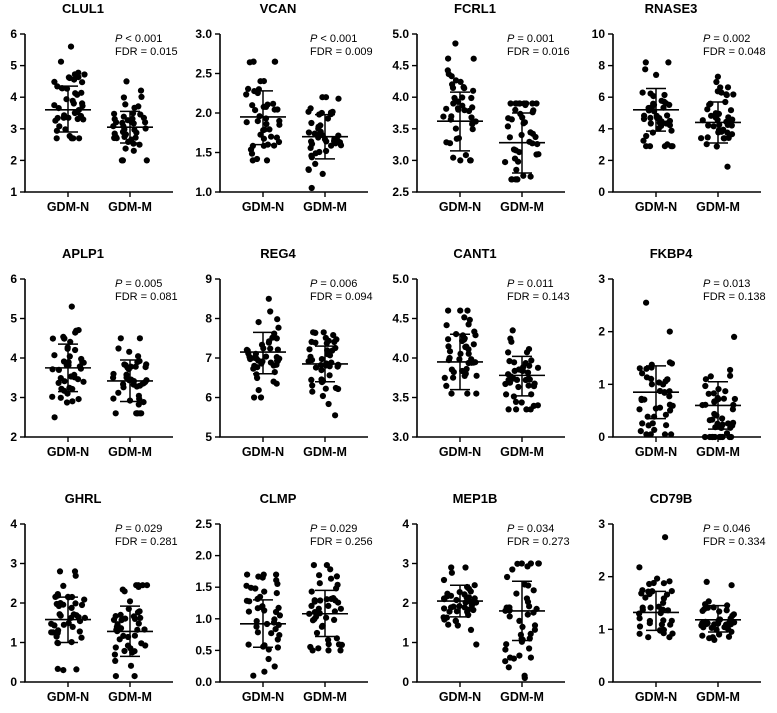 The height and width of the screenshot is (713, 777). I want to click on p-value-label: P < 0.001, so click(138, 39).